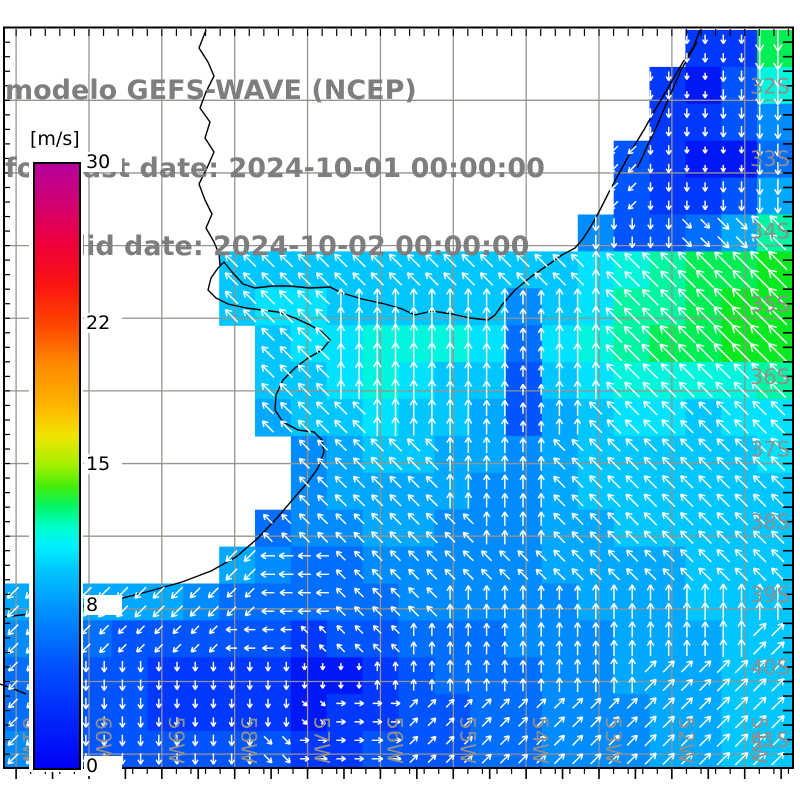 The width and height of the screenshot is (800, 800). What do you see at coordinates (103, 464) in the screenshot?
I see `colorbar-tick-label: 15` at bounding box center [103, 464].